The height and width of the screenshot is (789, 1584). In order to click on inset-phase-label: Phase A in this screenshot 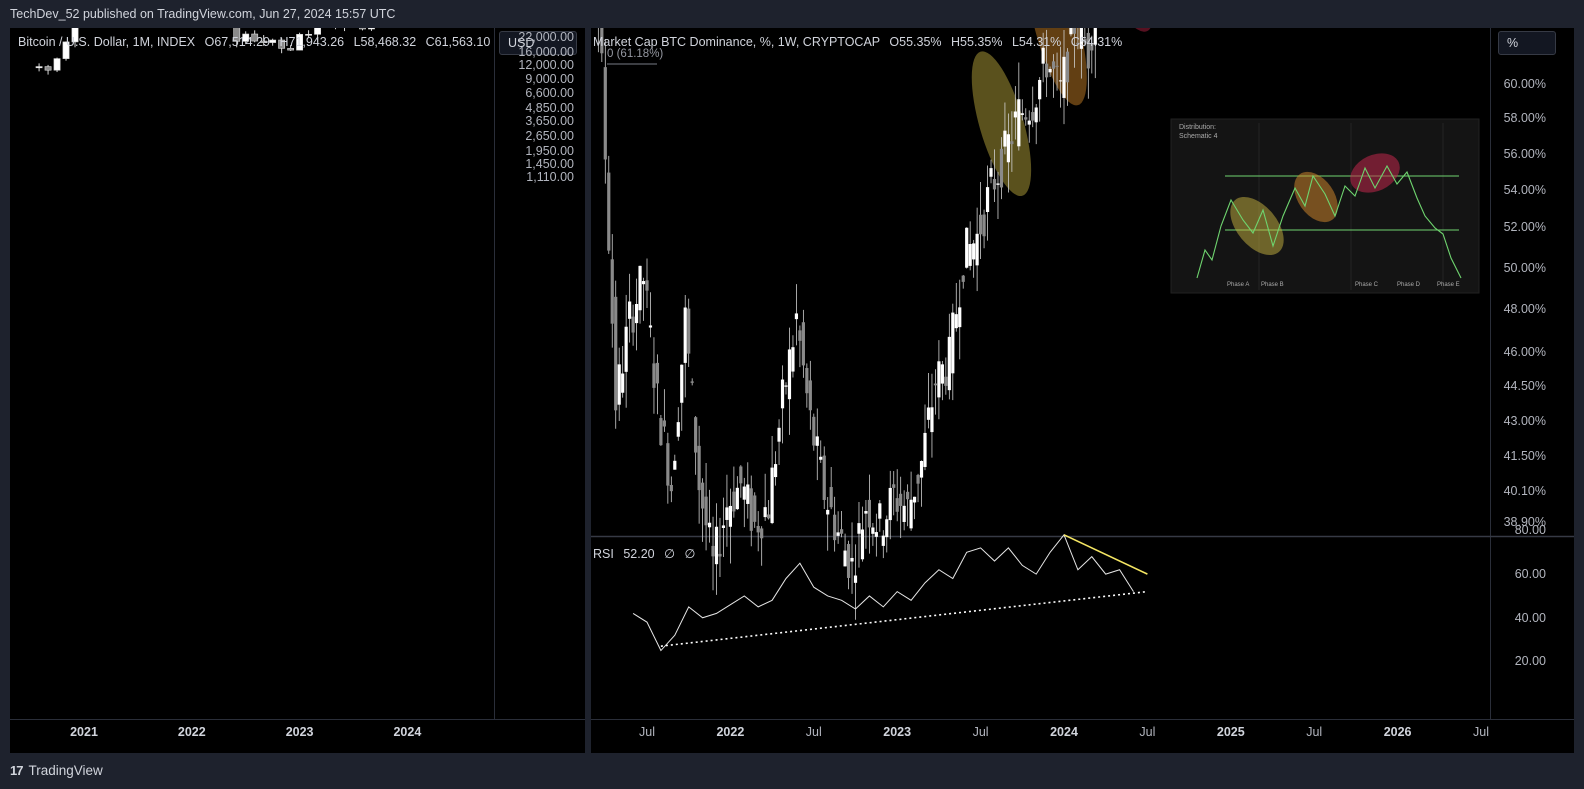, I will do `click(1238, 285)`.